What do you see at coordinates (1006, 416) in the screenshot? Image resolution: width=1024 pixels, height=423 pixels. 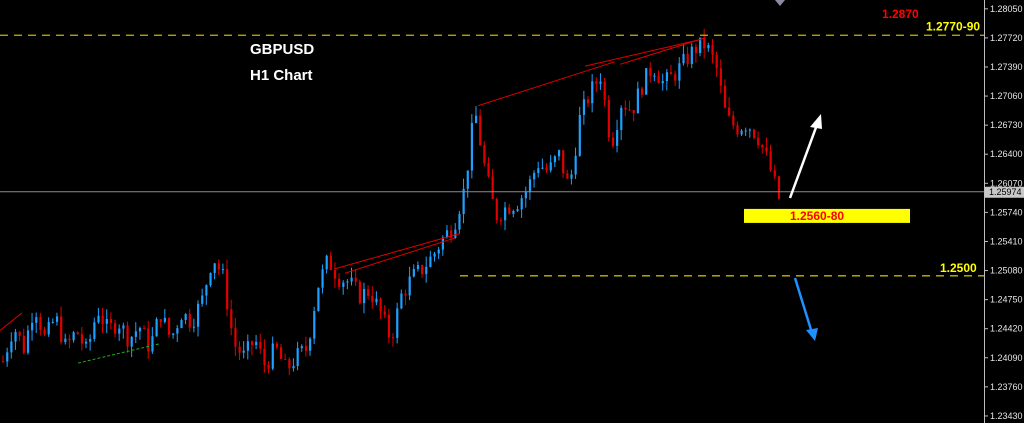 I see `price-tick-label: 1.23430` at bounding box center [1006, 416].